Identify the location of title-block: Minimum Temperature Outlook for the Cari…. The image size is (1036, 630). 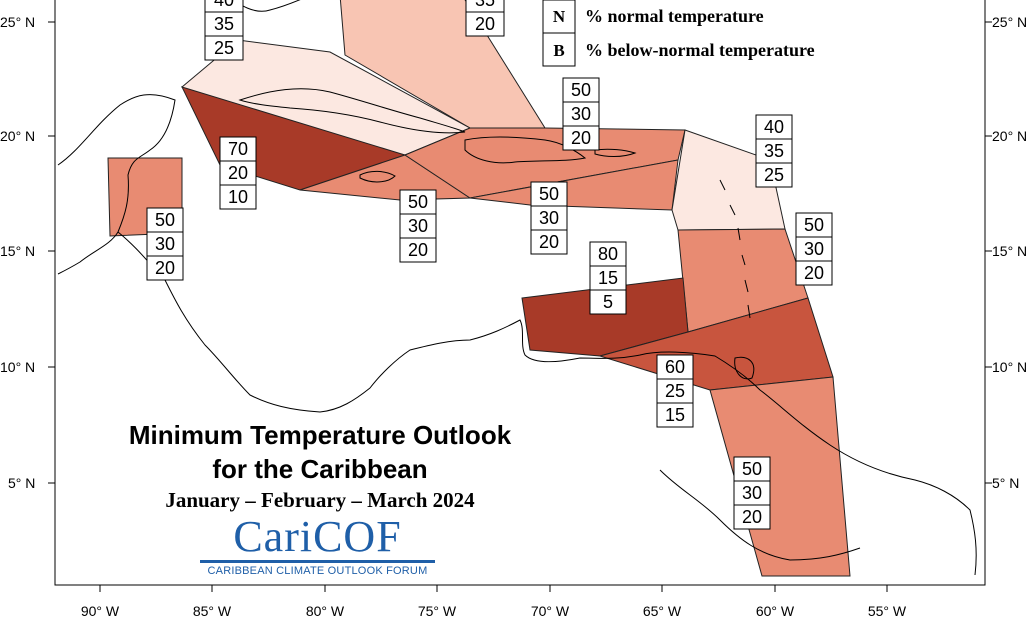
(320, 466).